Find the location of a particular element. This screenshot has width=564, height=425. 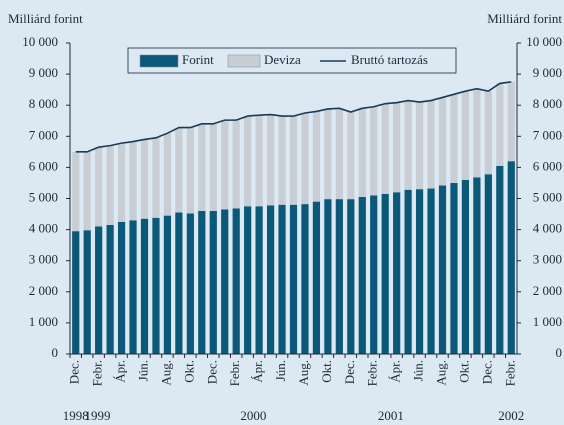

legend-label: Deviza is located at coordinates (282, 59).